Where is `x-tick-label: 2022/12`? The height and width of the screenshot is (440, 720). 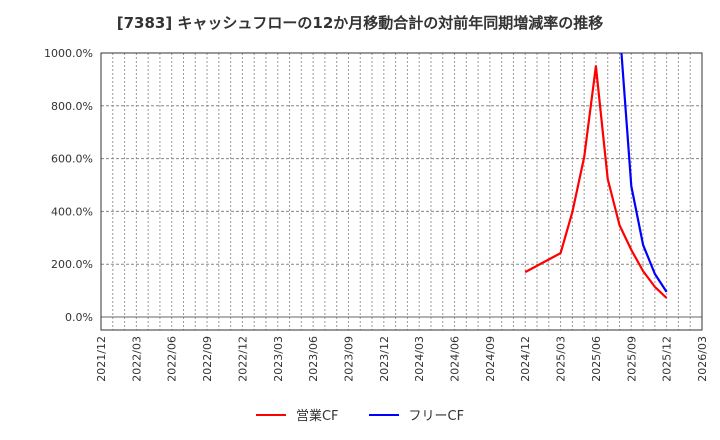 x-tick-label: 2022/12 is located at coordinates (242, 359).